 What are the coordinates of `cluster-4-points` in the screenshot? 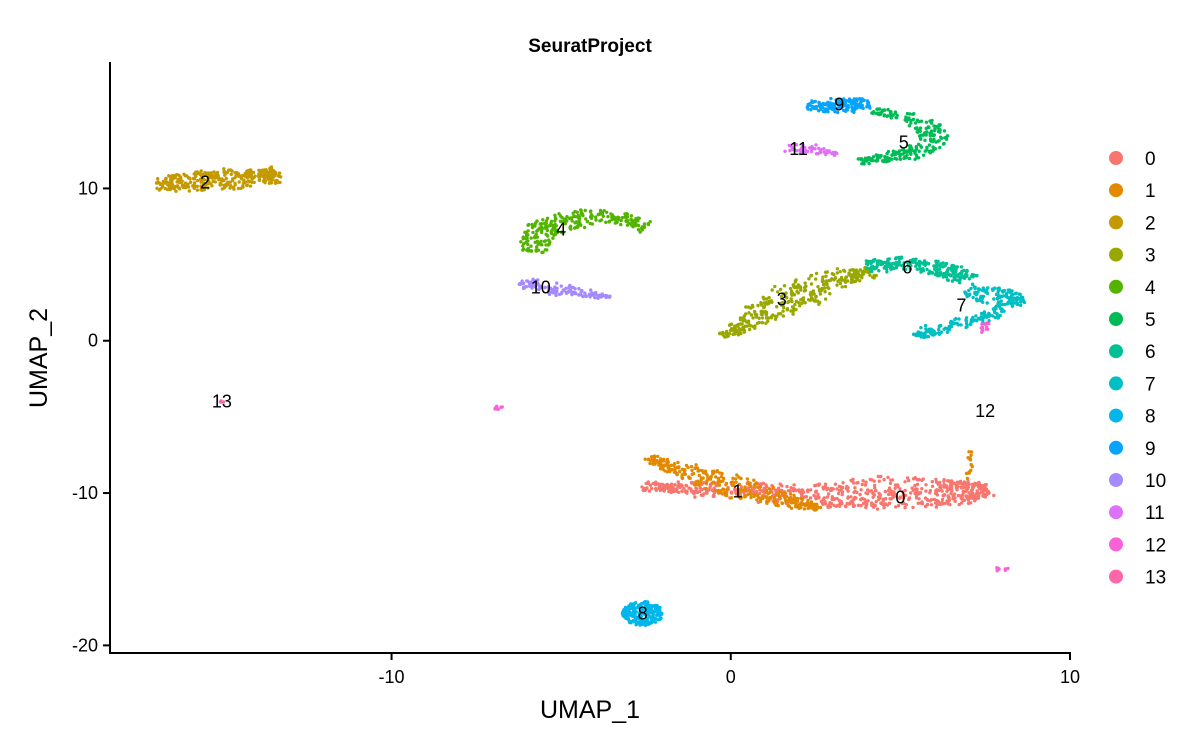 It's located at (585, 231).